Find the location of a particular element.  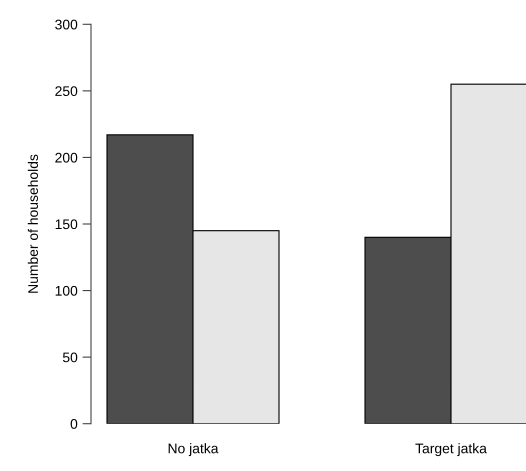

y-tick-label: 0 is located at coordinates (74, 424).